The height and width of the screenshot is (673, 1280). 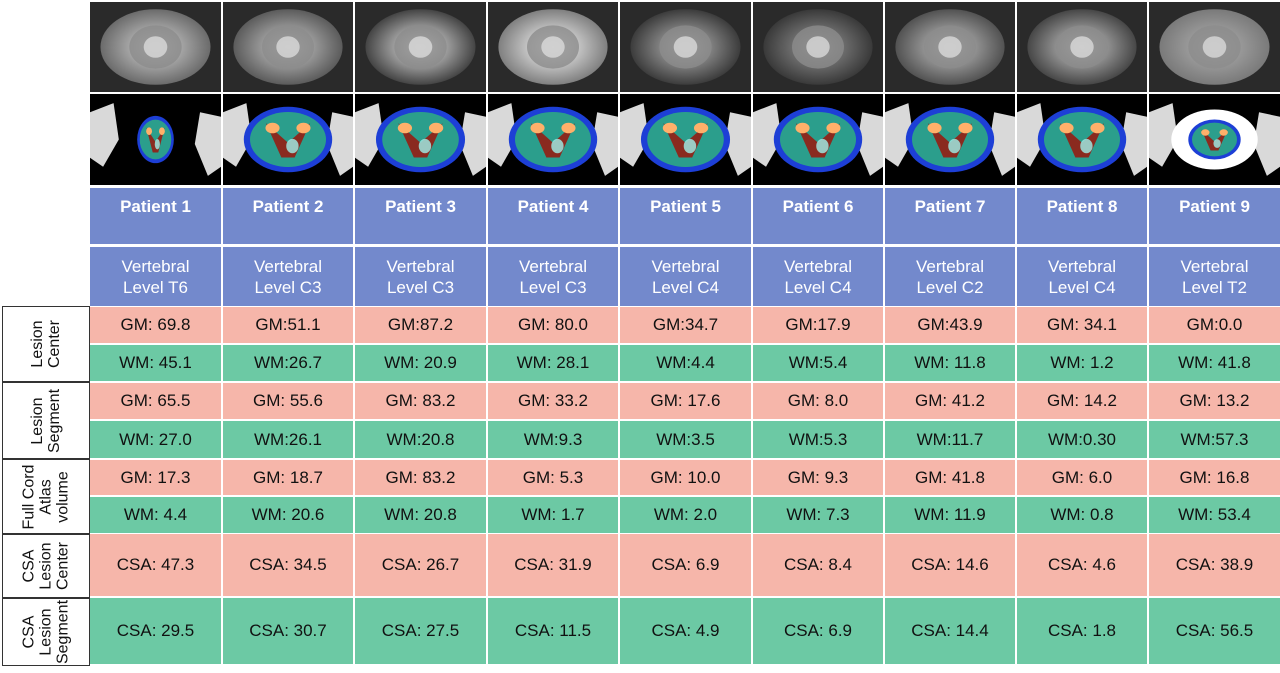 What do you see at coordinates (950, 276) in the screenshot?
I see `vertebral-level-header: Vertebral Level C2` at bounding box center [950, 276].